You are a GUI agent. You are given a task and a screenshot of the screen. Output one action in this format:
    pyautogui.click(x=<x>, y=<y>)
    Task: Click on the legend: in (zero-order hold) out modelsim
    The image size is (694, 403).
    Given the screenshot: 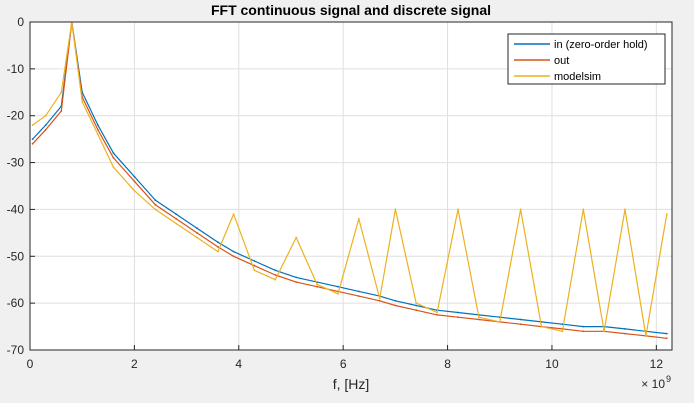 What is the action you would take?
    pyautogui.click(x=586, y=59)
    